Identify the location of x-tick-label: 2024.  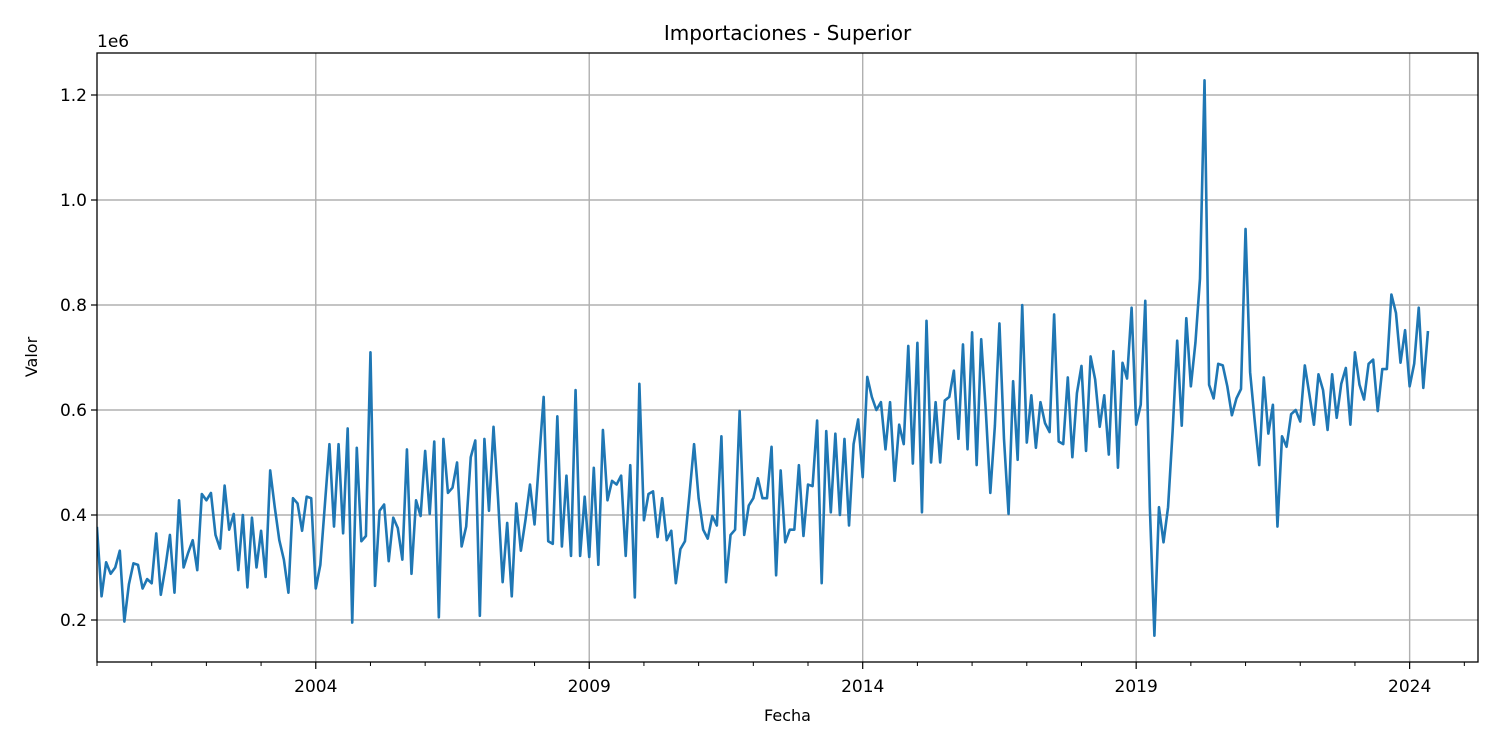
(1409, 687).